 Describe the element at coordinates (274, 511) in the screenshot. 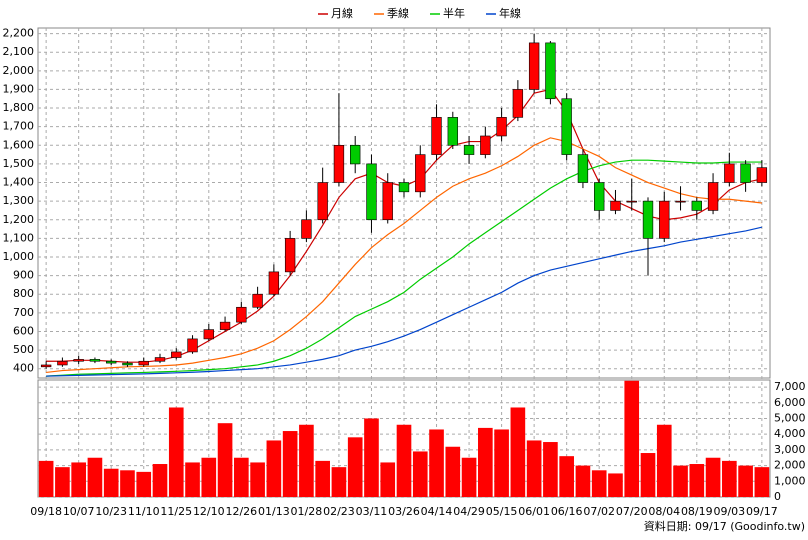

I see `x-tick-label: 01/13` at that location.